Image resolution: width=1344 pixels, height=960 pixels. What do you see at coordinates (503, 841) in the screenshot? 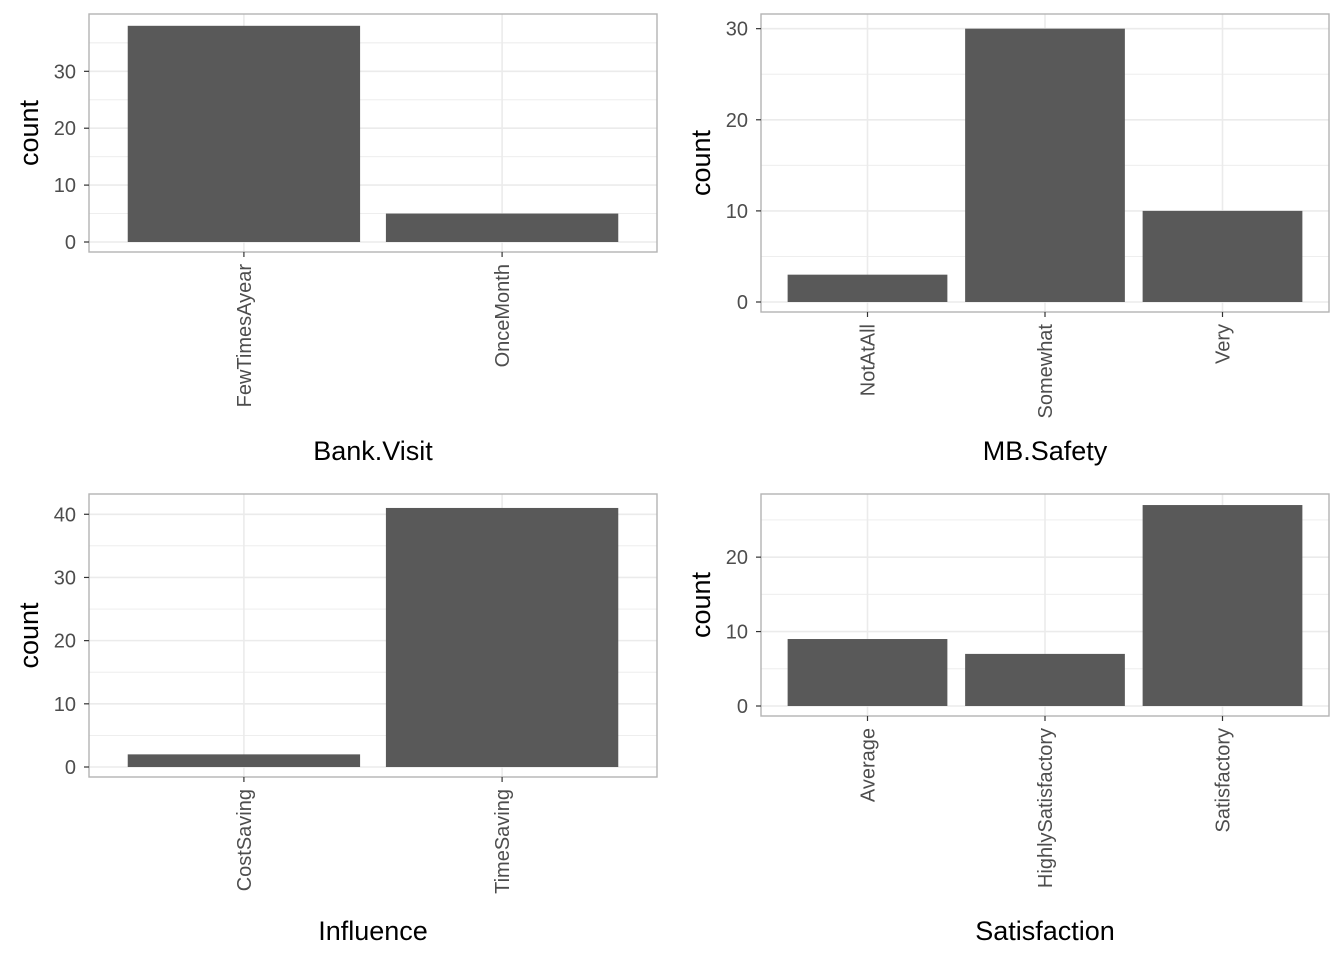
I see `x-tick-label-TimeSaving: TimeSaving` at bounding box center [503, 841].